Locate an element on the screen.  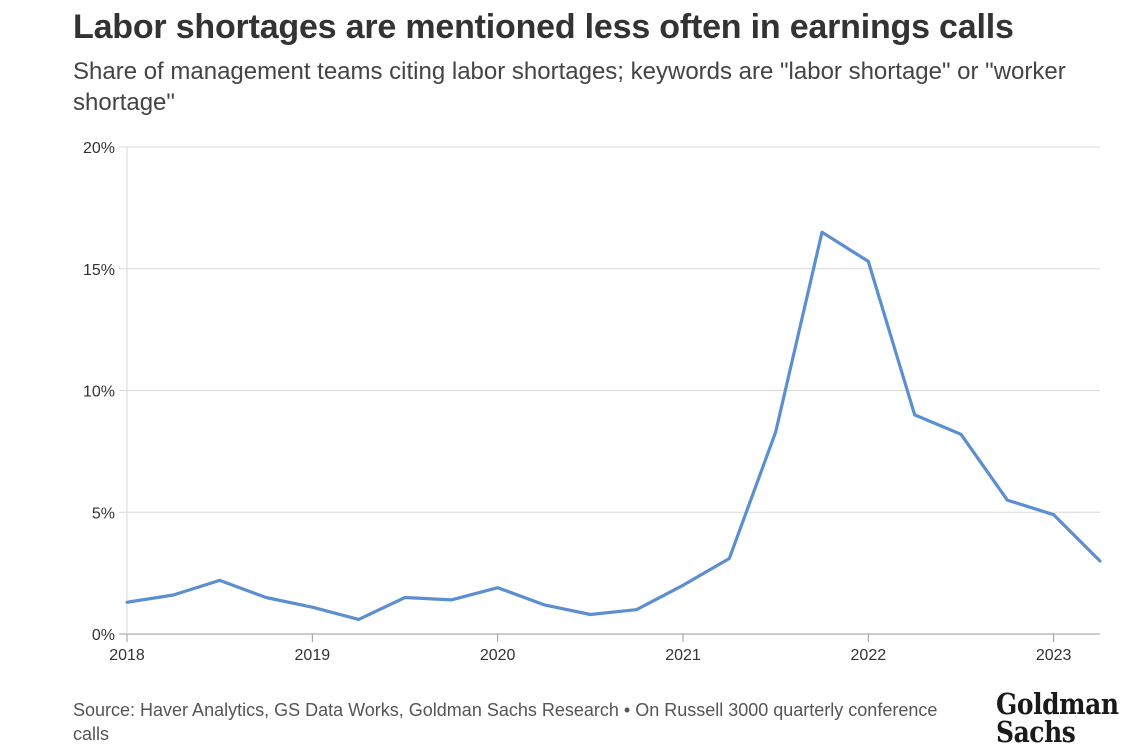
y-tick-label: 5% is located at coordinates (103, 513).